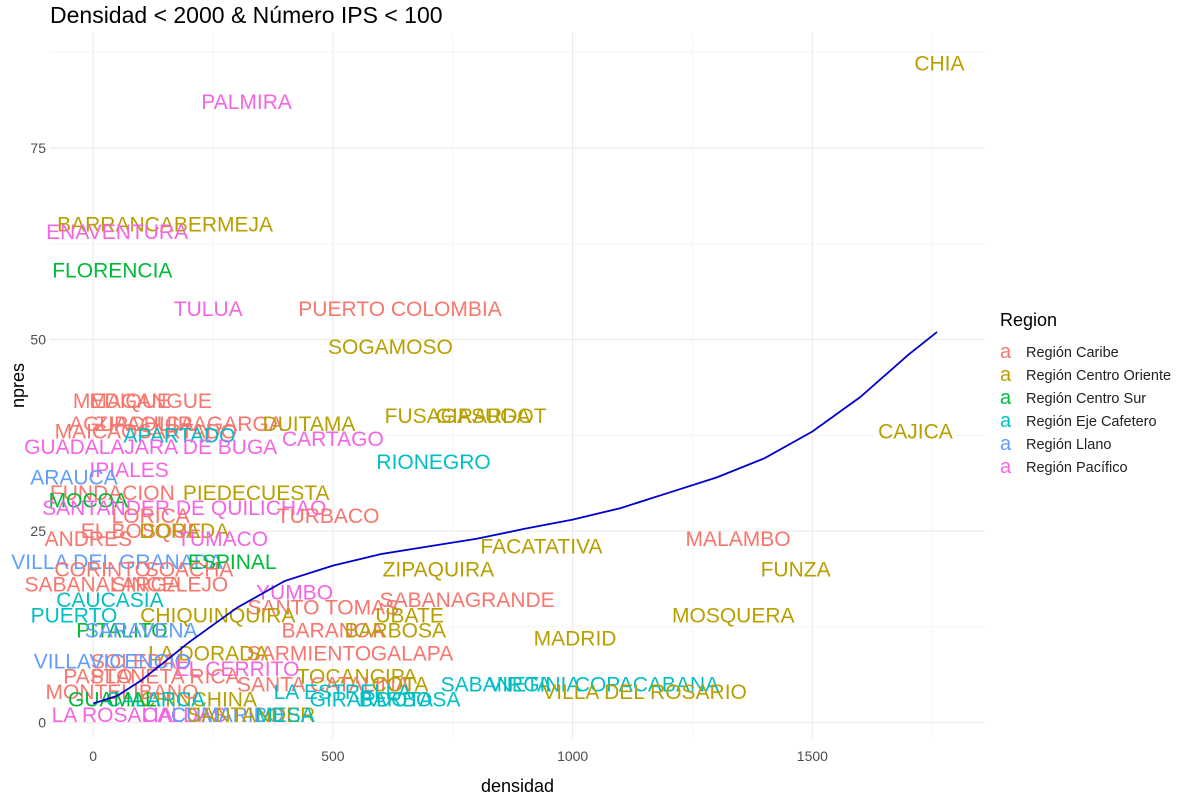 This screenshot has height=800, width=1200. I want to click on legend-label: Región Eje Cafetero, so click(1091, 421).